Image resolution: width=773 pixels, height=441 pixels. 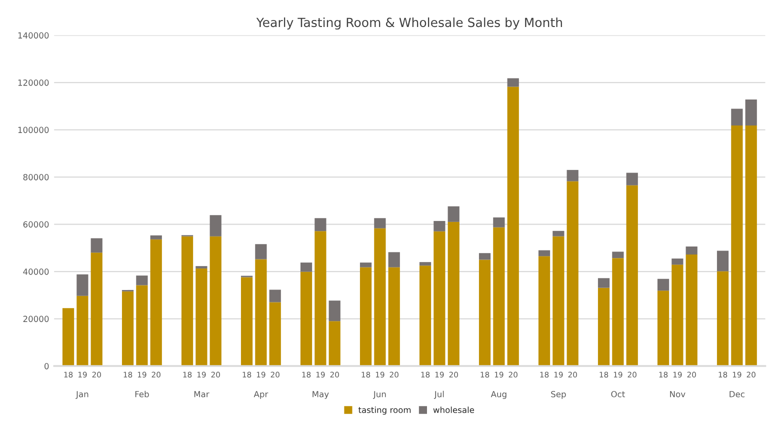 I want to click on y-tick-label: 60000, so click(x=36, y=224).